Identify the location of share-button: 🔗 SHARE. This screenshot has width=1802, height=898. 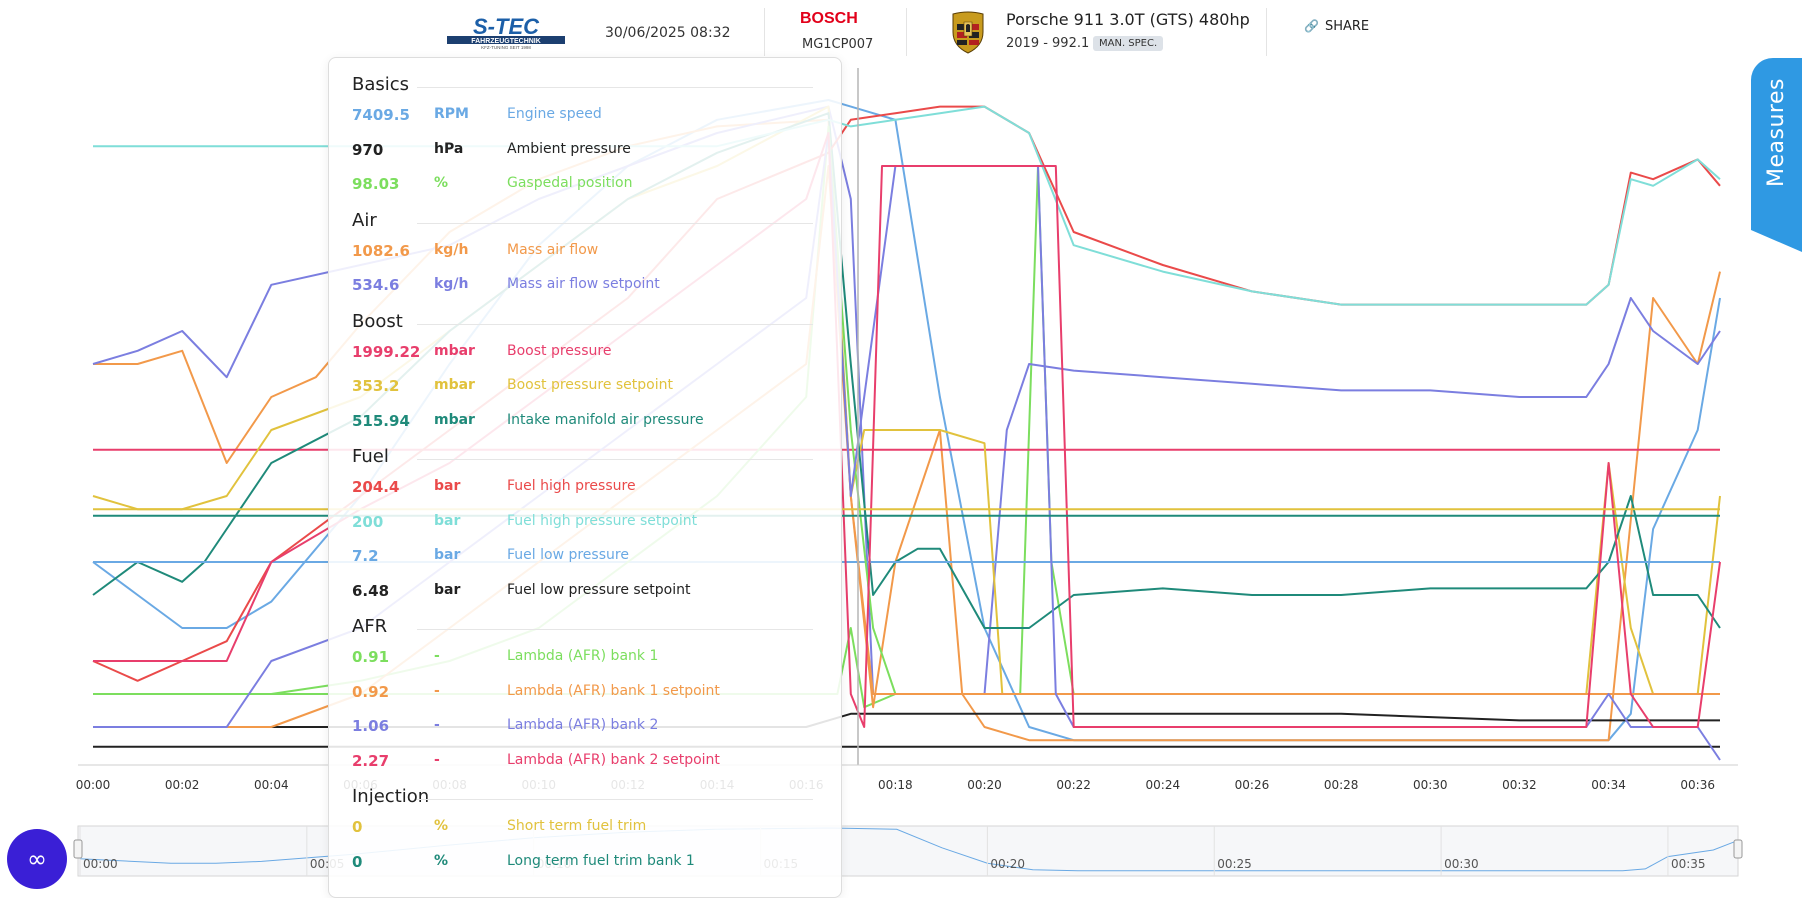
(1336, 26).